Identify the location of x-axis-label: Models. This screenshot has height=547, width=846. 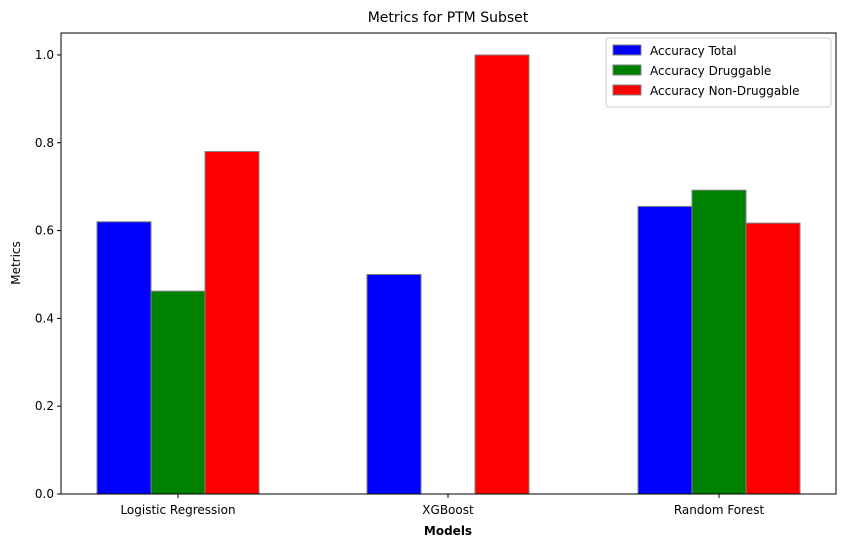
(448, 531).